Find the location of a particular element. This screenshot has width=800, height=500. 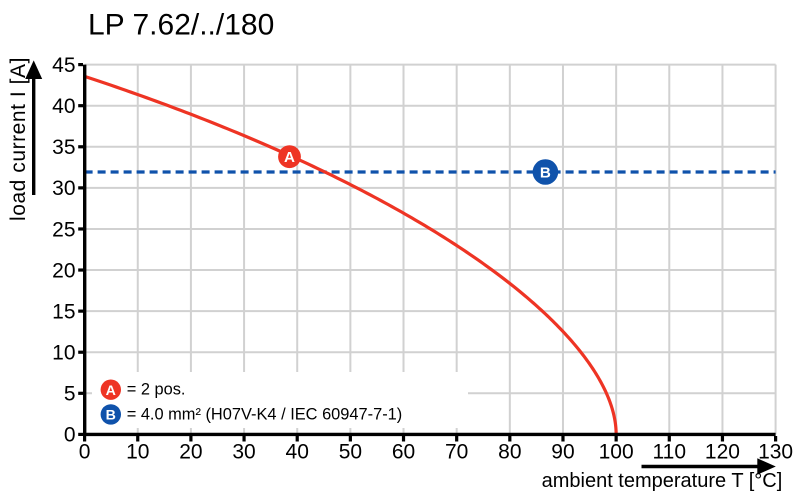

svg-text: 120 is located at coordinates (722, 451).